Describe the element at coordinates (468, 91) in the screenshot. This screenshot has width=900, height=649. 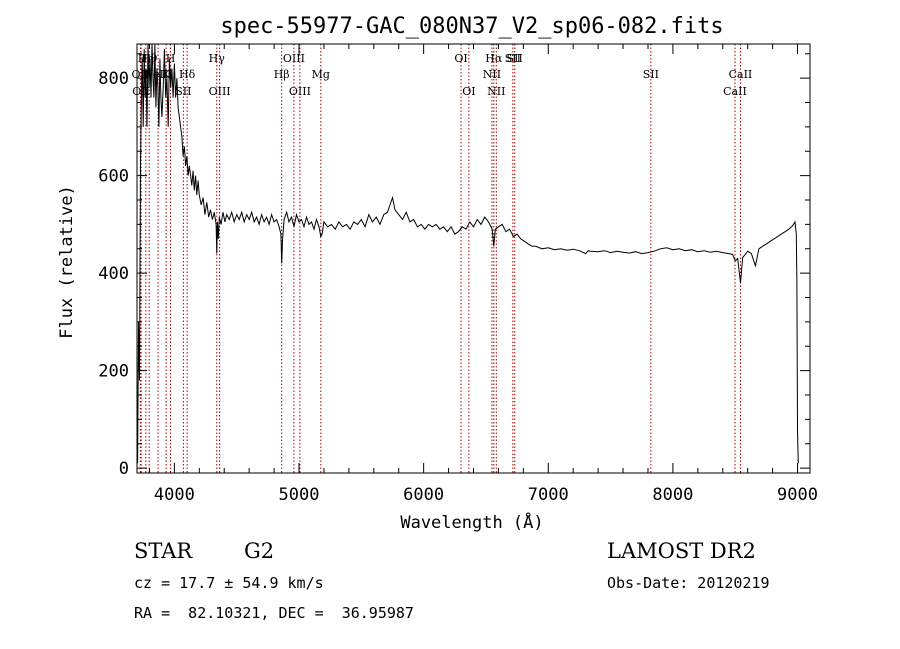
I see `line-label-16: OI` at that location.